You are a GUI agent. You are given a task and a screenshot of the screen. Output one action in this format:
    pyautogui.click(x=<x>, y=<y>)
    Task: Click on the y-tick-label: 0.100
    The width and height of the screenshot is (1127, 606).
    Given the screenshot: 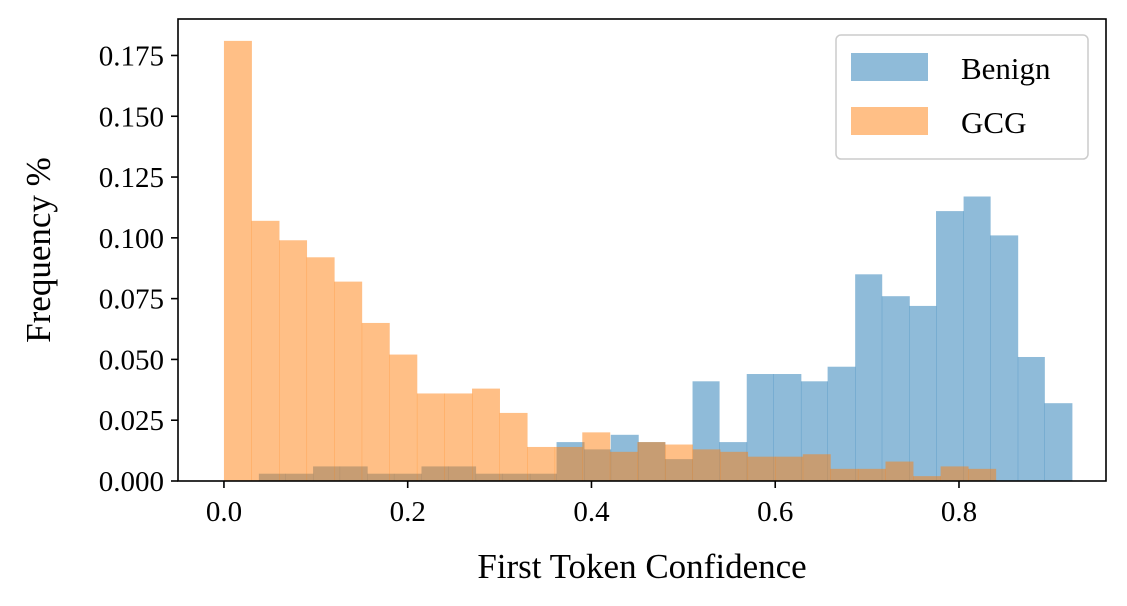 What is the action you would take?
    pyautogui.click(x=131, y=239)
    